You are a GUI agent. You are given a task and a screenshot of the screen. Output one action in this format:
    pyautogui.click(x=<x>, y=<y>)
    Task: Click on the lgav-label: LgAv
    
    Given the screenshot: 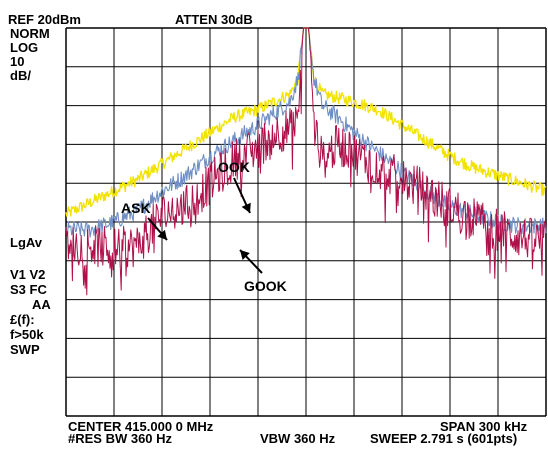 What is the action you would take?
    pyautogui.click(x=26, y=242)
    